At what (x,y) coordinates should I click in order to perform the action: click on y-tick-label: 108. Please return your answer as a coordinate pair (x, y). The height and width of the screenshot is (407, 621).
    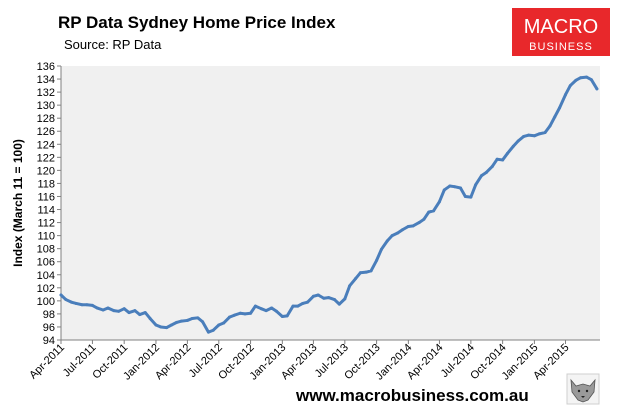
    Looking at the image, I should click on (46, 250).